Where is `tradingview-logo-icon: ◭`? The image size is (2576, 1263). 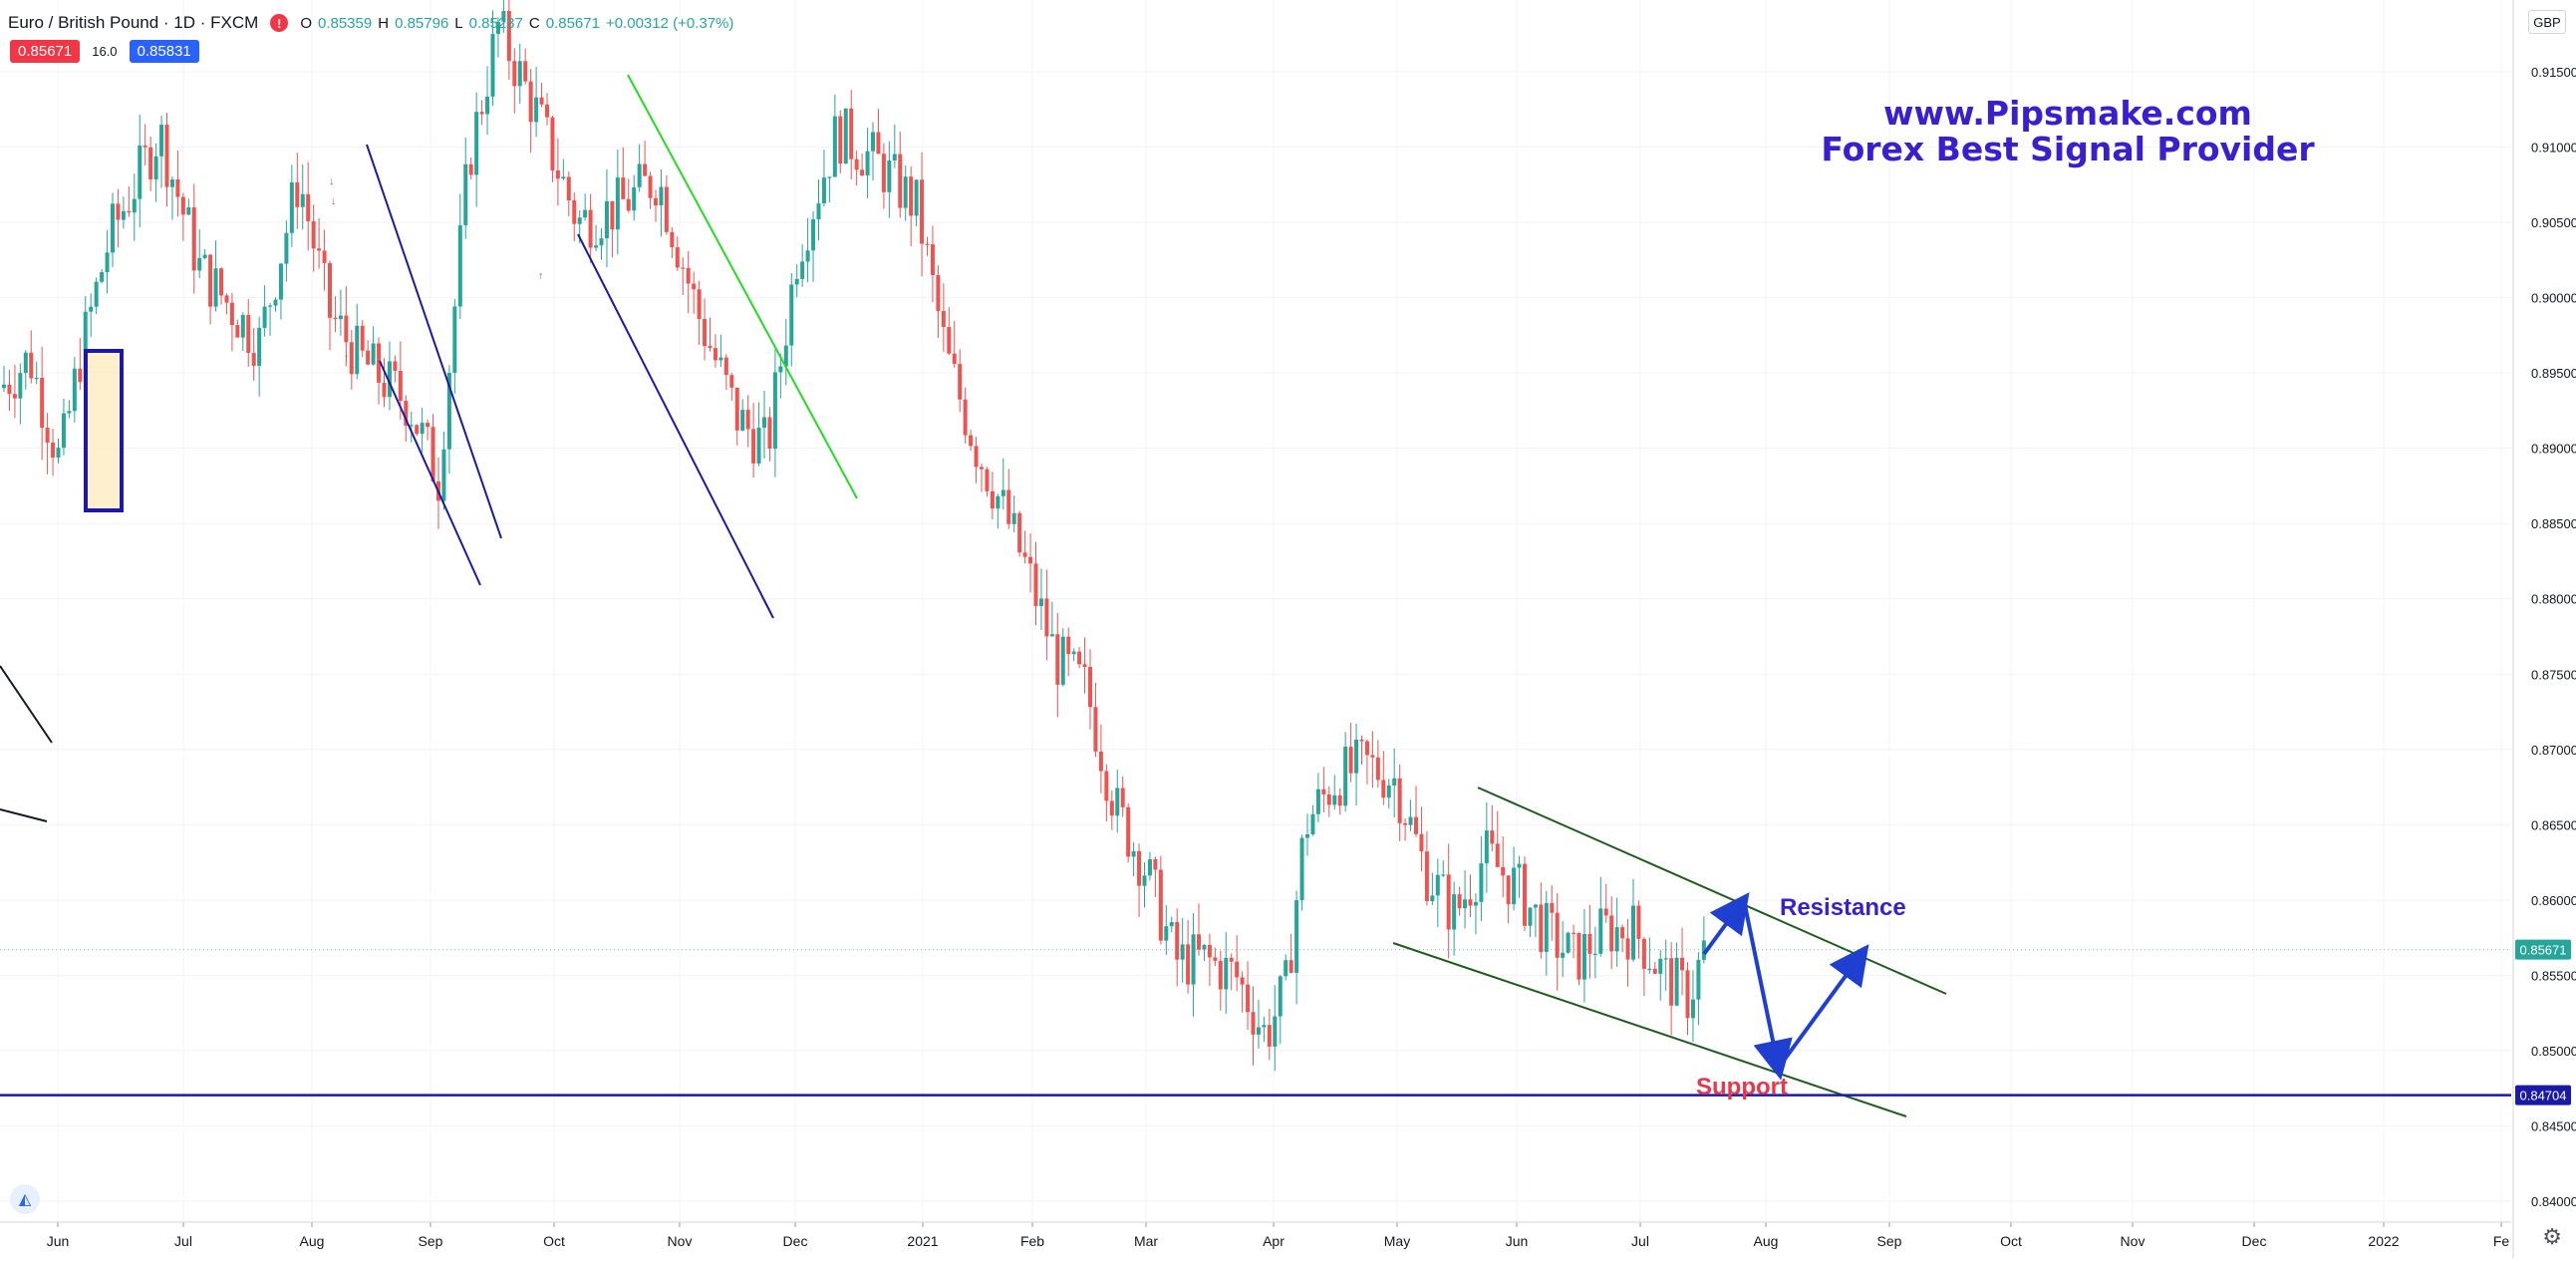
tradingview-logo-icon: ◭ is located at coordinates (25, 1199).